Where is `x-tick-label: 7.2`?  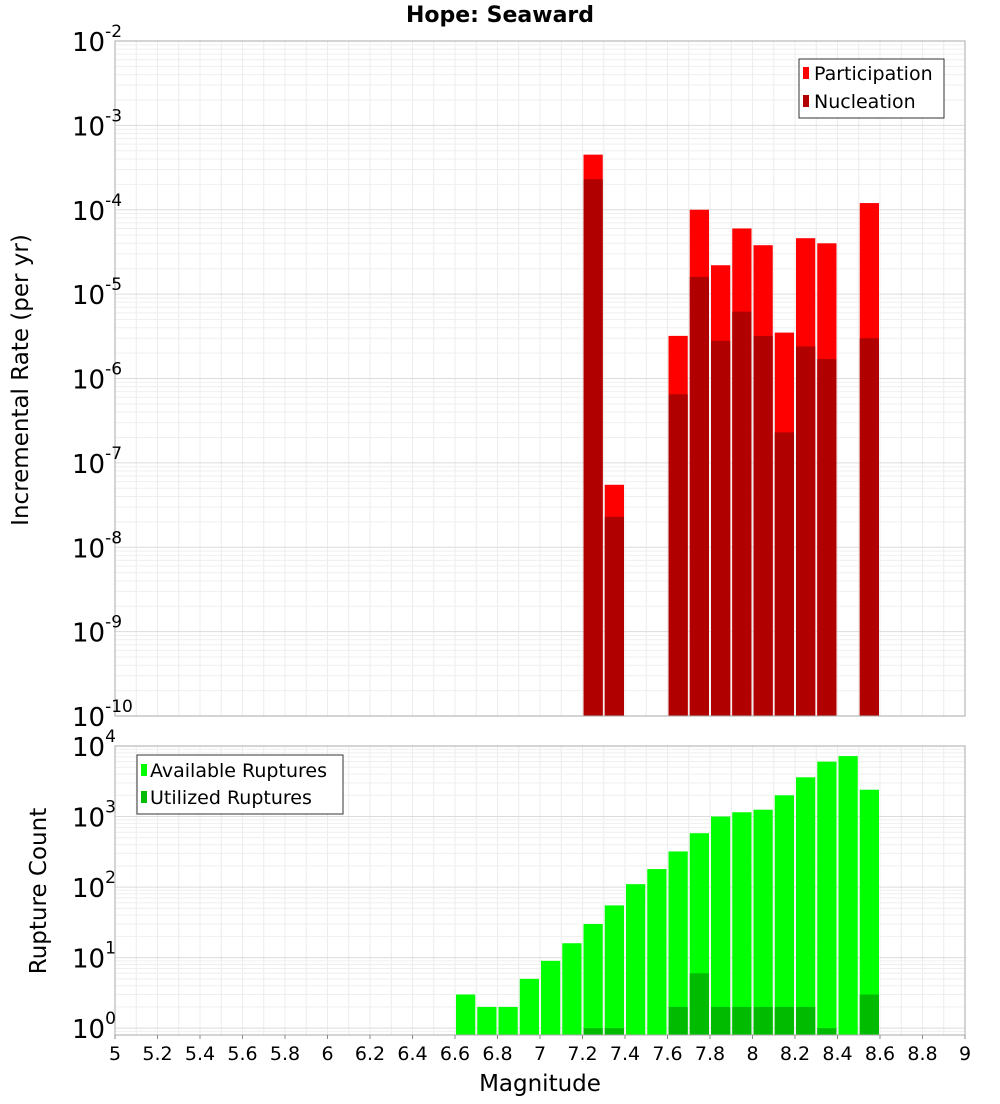
x-tick-label: 7.2 is located at coordinates (582, 1054).